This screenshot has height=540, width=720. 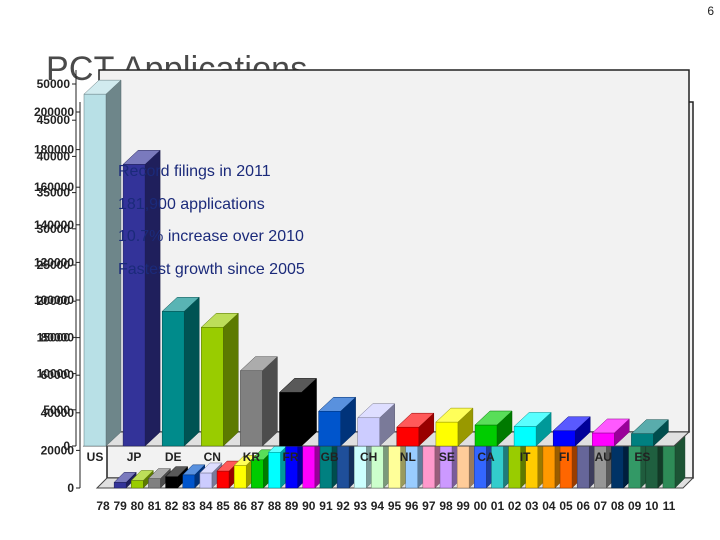 I want to click on yearly-x-tick-label: 86, so click(x=241, y=506).